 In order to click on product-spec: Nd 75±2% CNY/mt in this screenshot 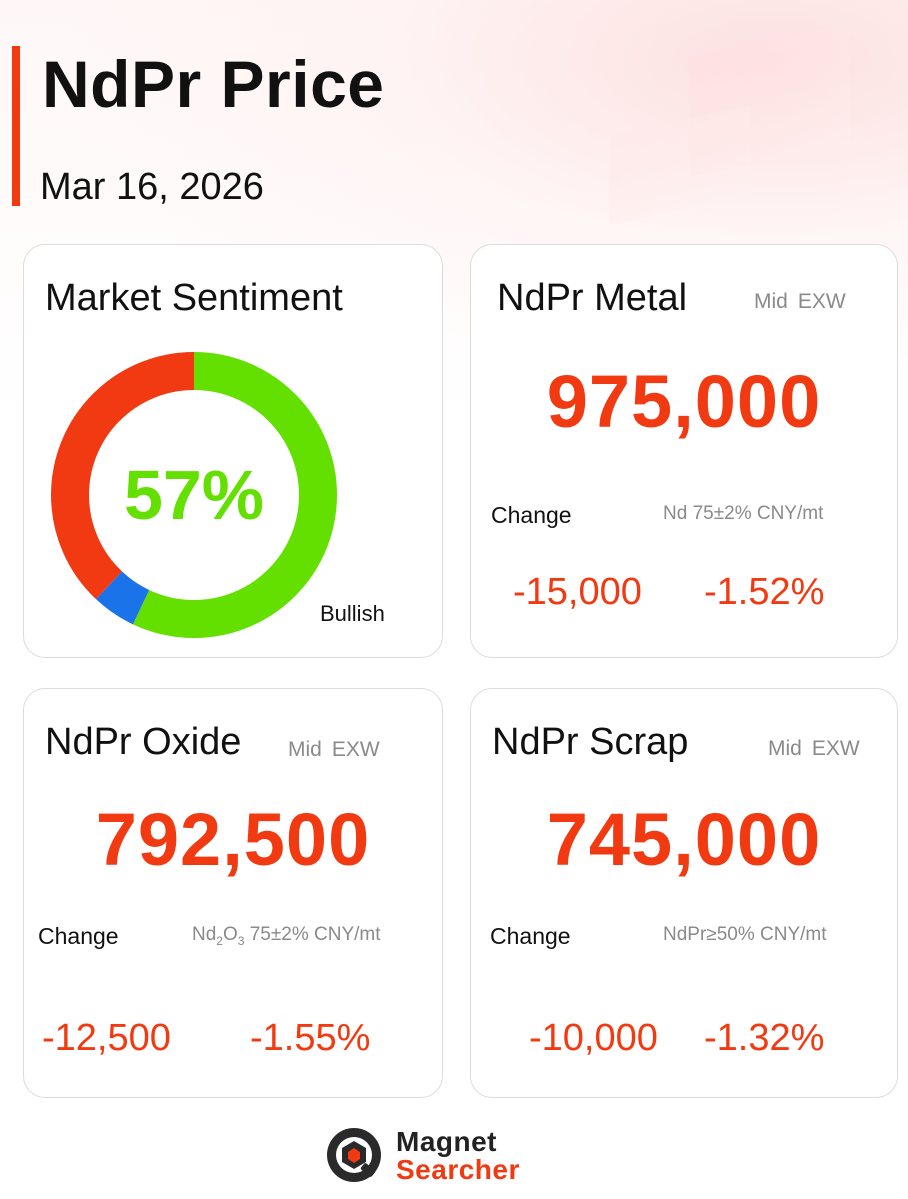, I will do `click(743, 513)`.